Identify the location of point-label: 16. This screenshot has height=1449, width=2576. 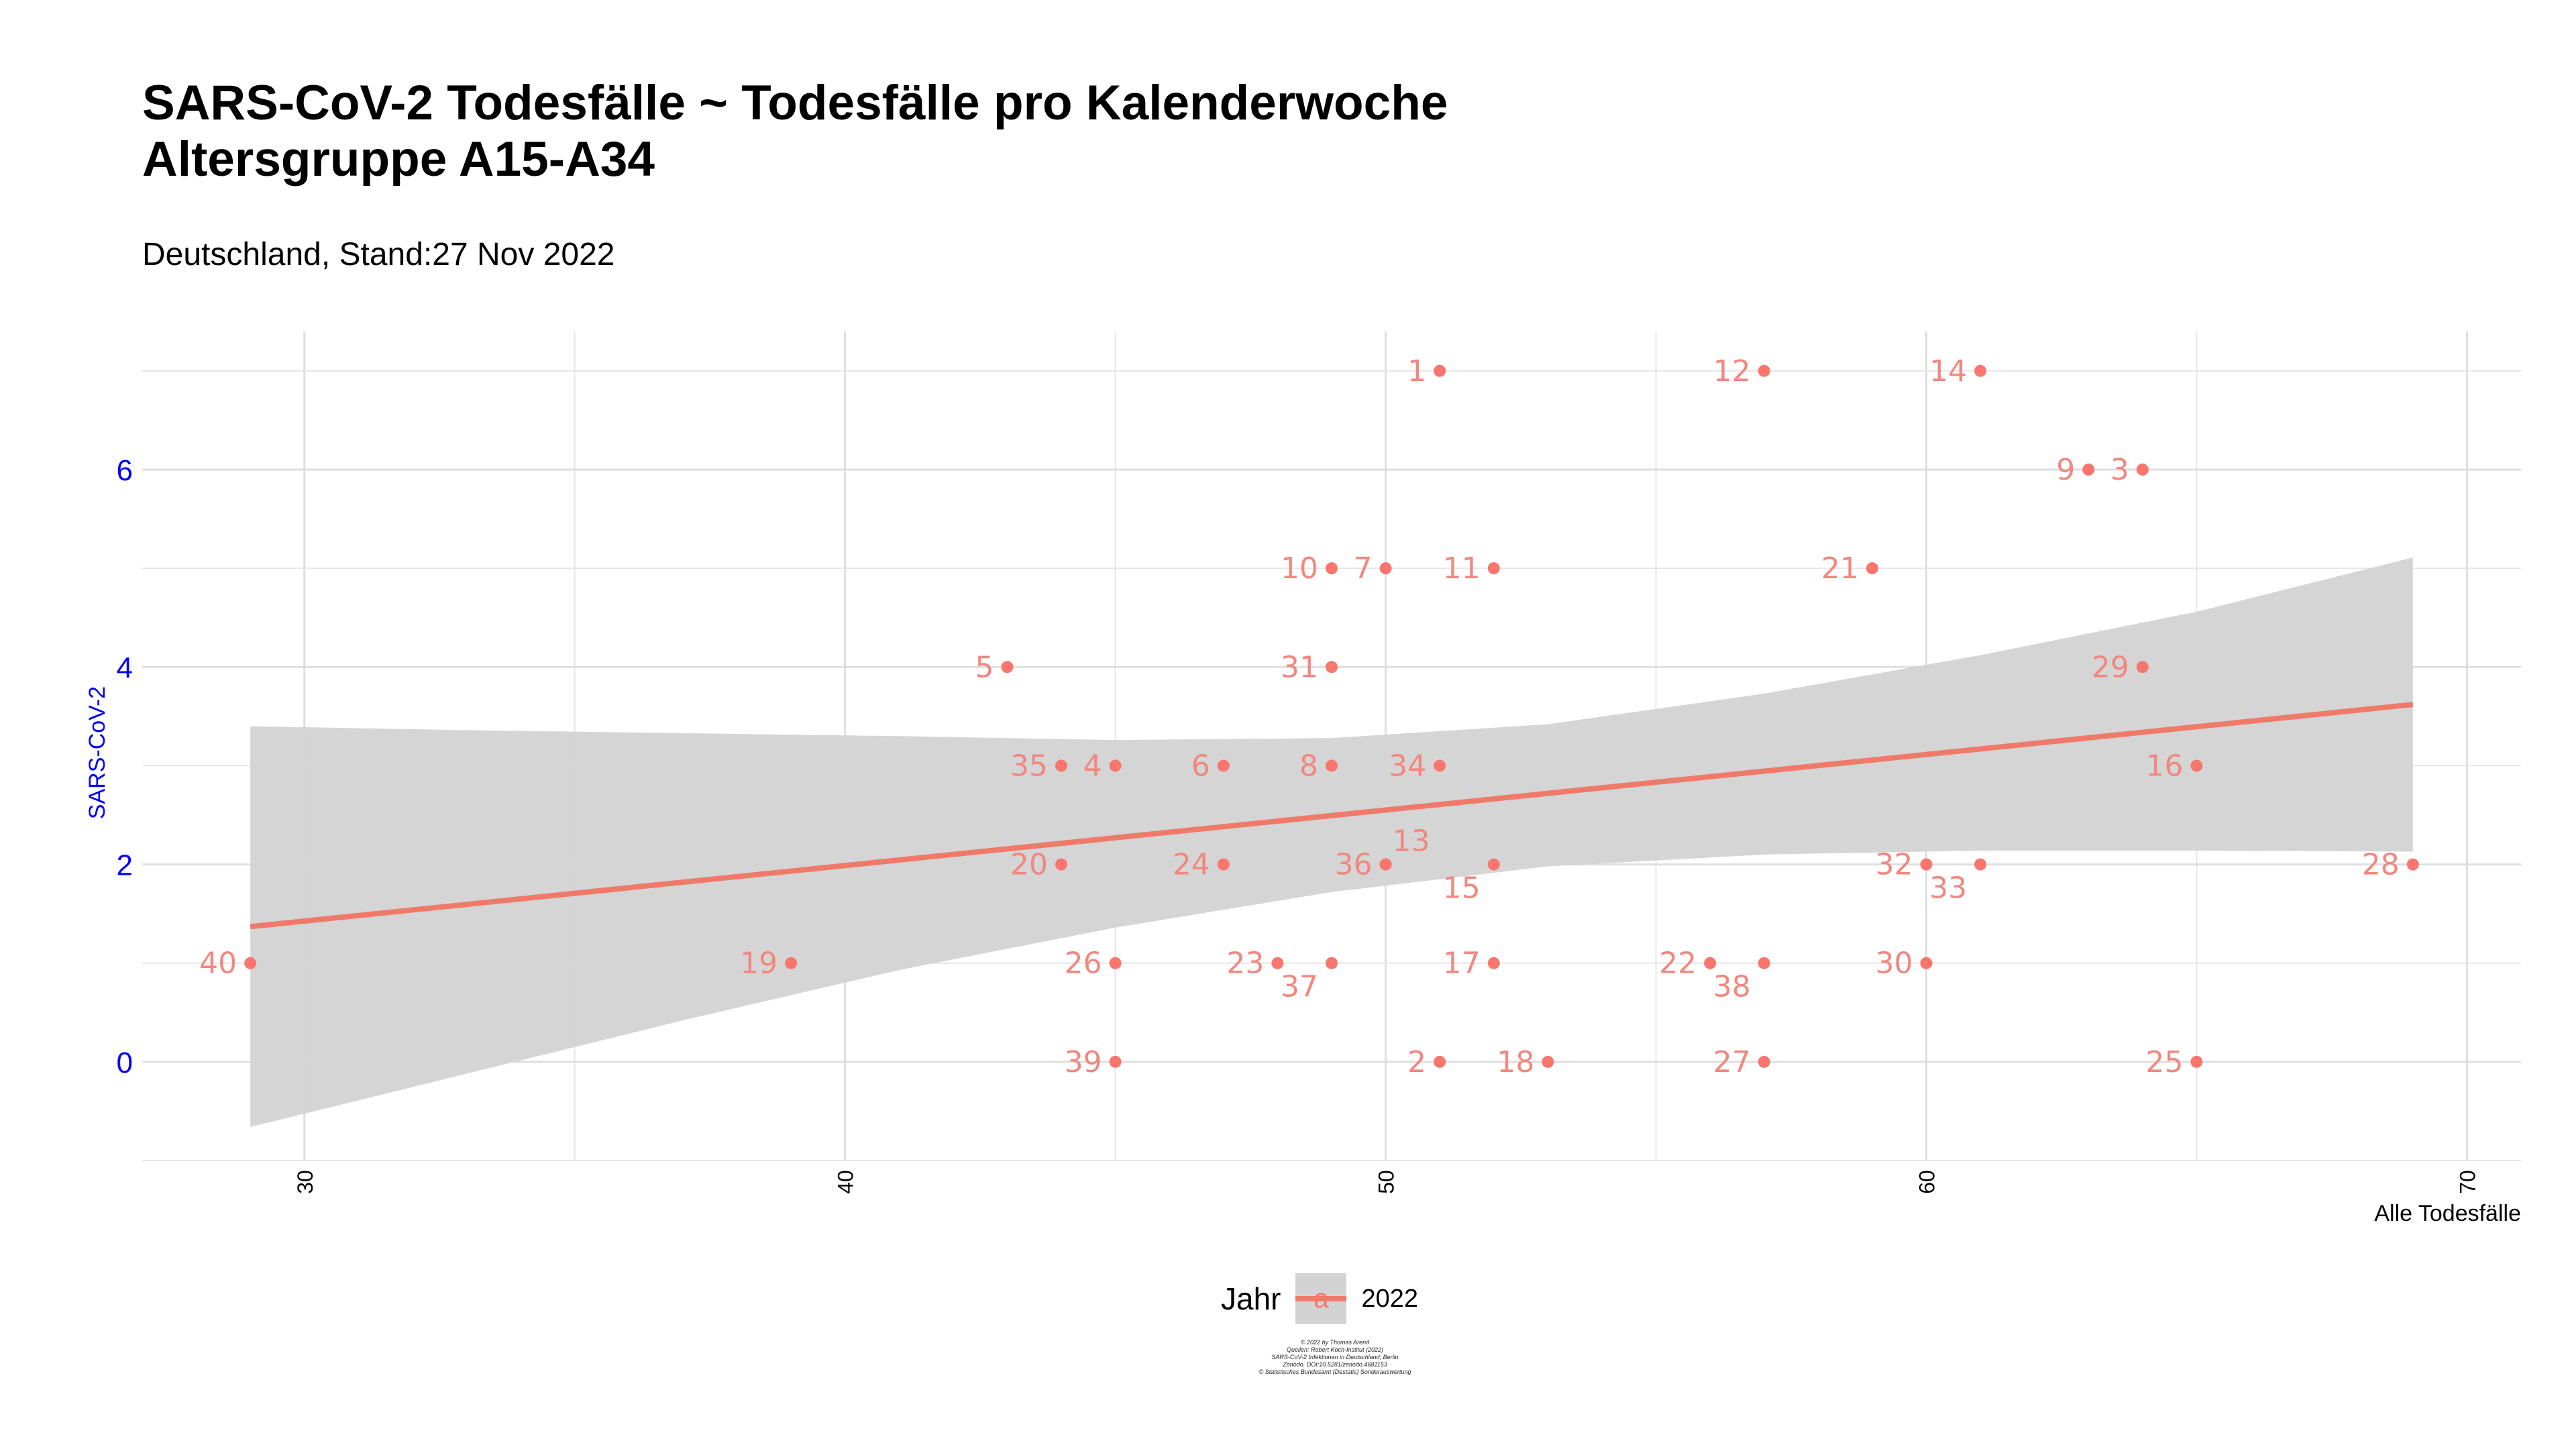
(2164, 766).